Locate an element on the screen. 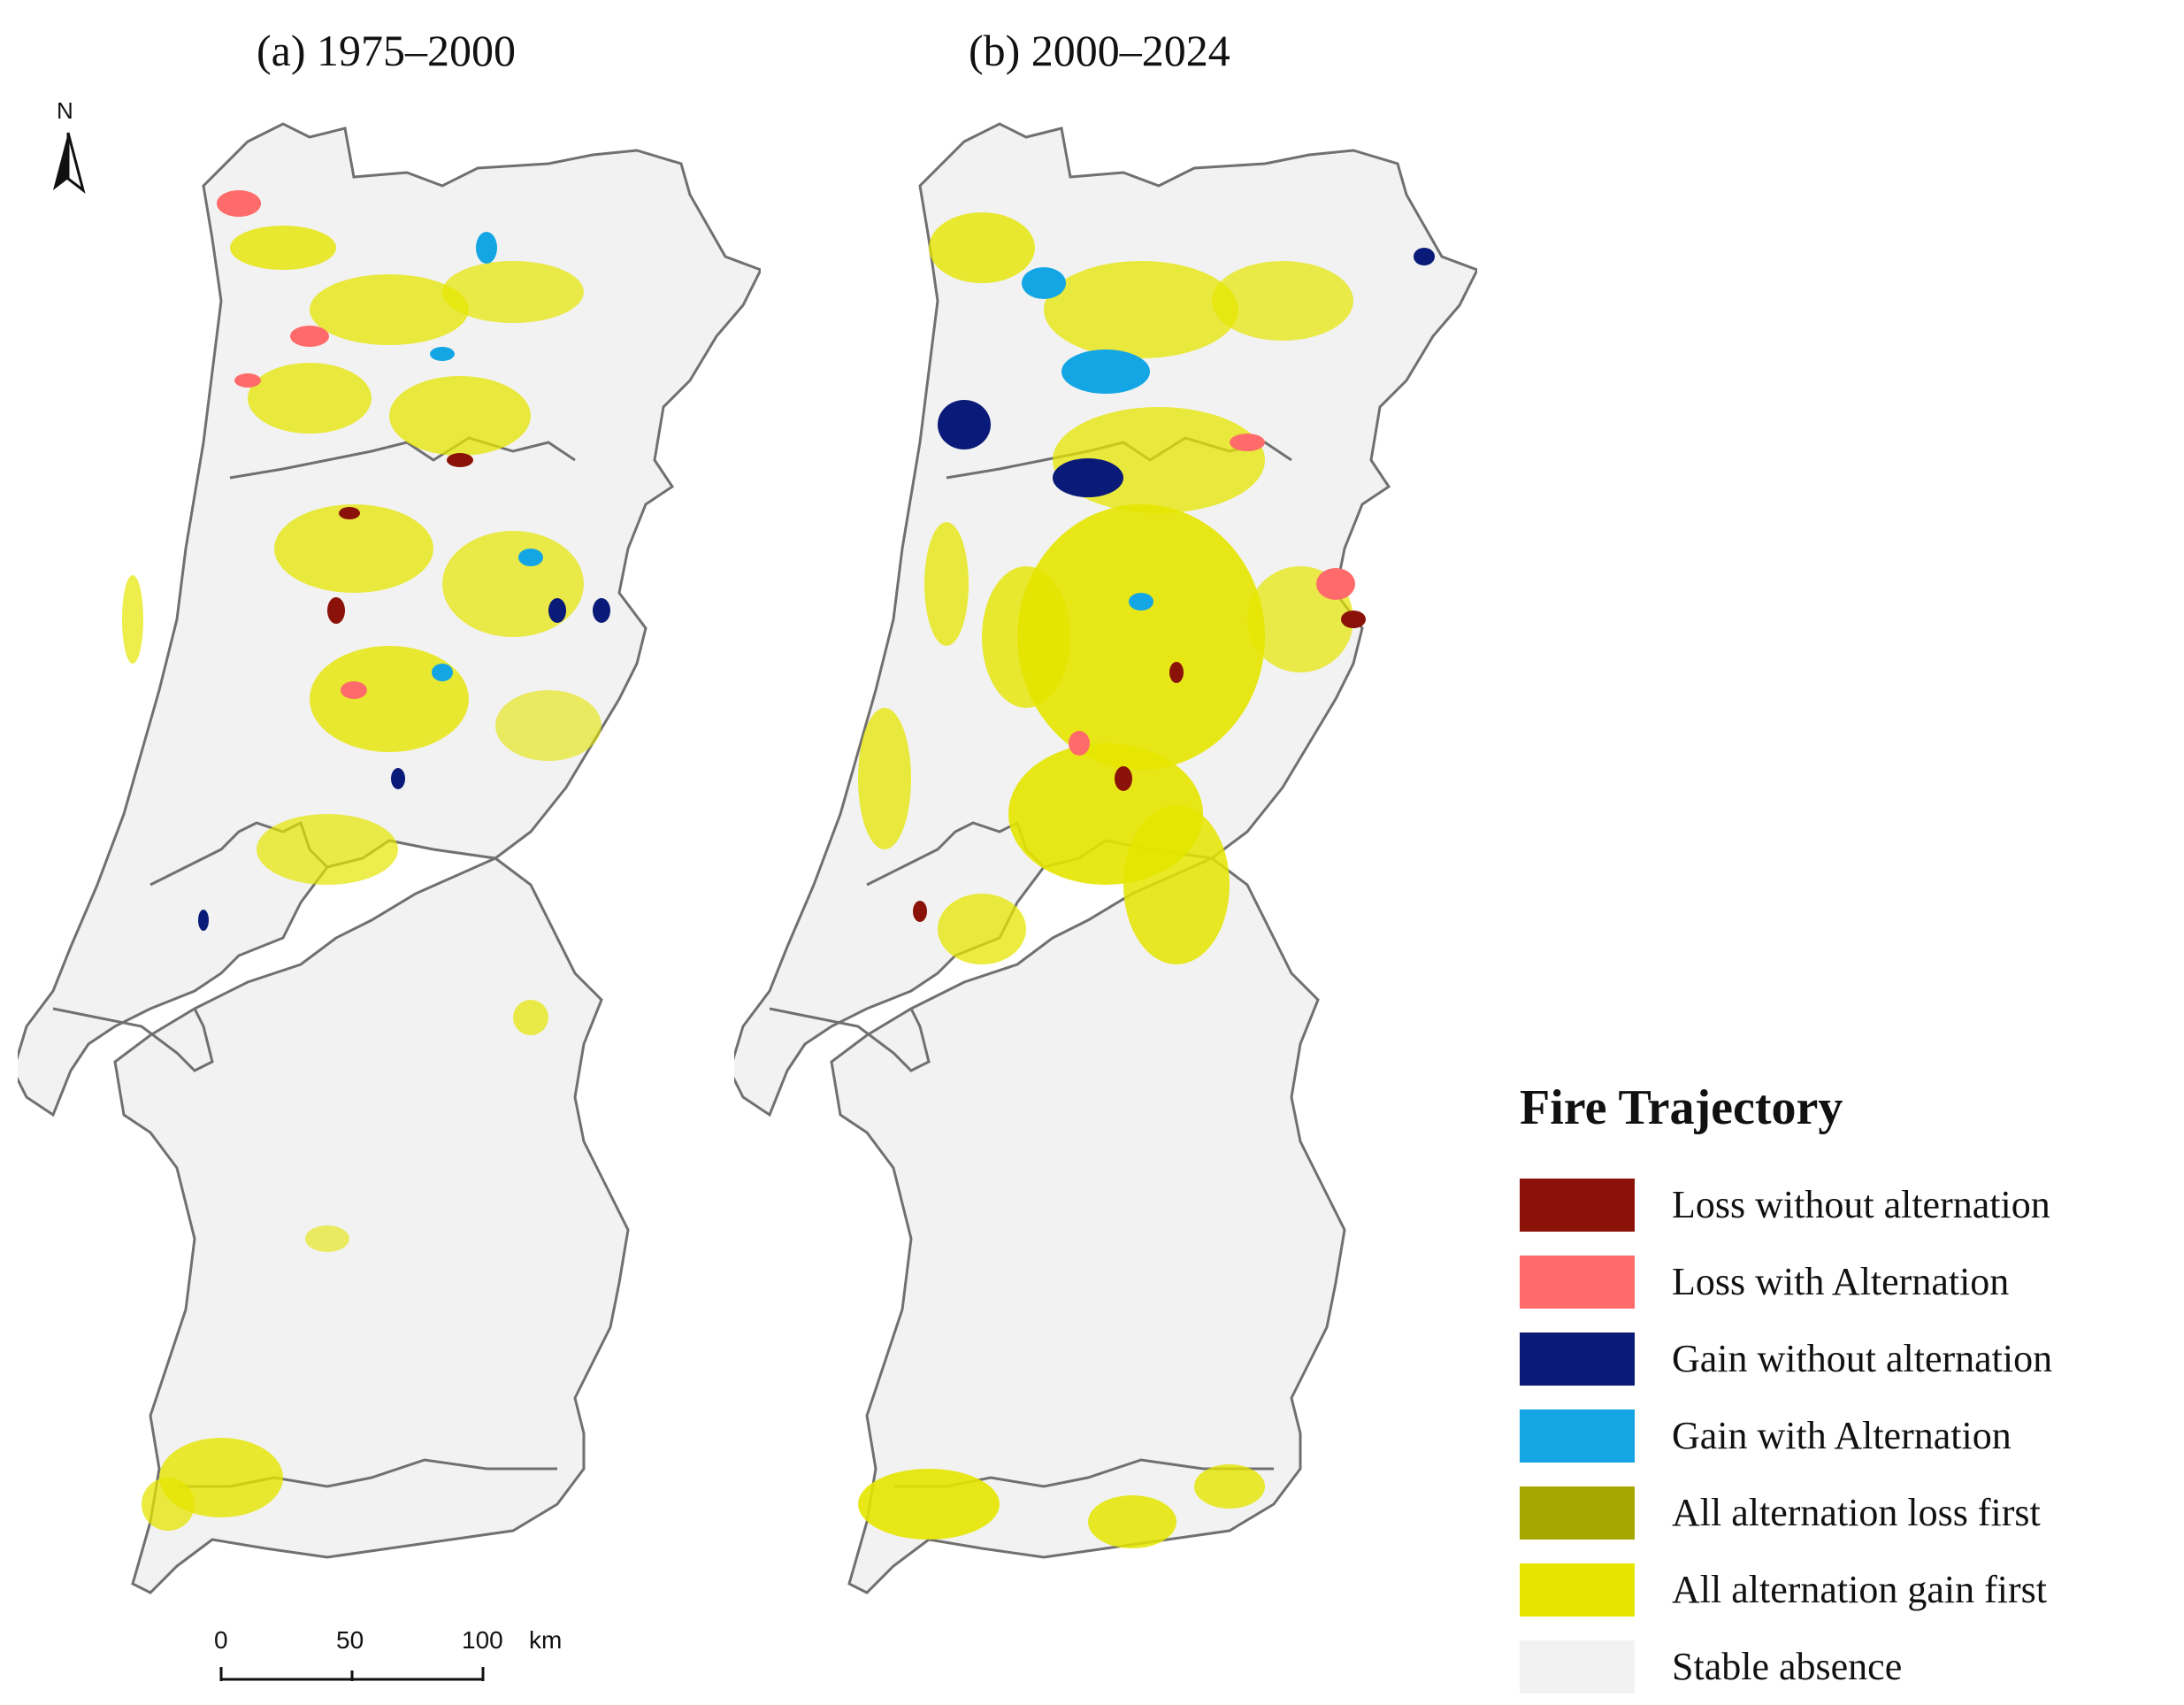 This screenshot has width=2184, height=1705. legend-label: Gain with Alternation is located at coordinates (1842, 1435).